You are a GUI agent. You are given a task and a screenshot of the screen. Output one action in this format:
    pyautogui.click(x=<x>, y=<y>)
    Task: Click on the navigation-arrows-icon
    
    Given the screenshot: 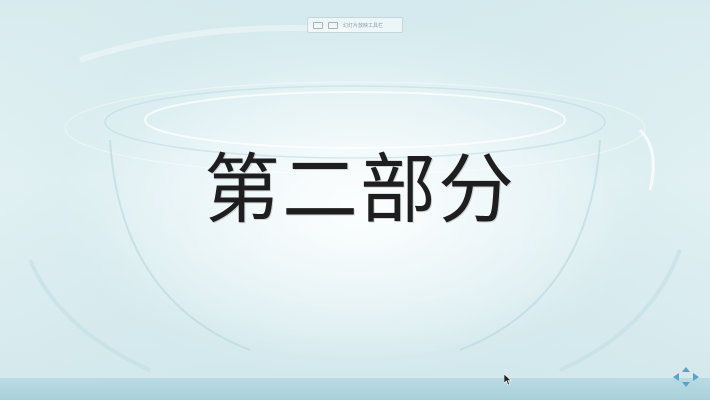 What is the action you would take?
    pyautogui.click(x=686, y=377)
    